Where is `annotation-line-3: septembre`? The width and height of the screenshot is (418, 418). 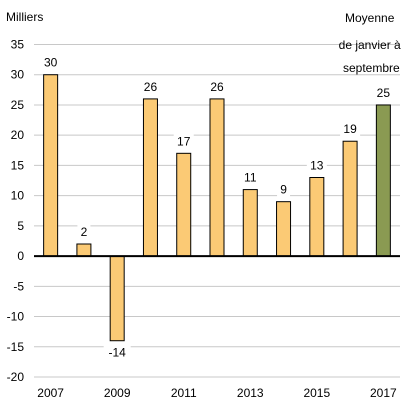
annotation-line-3: septembre is located at coordinates (371, 68).